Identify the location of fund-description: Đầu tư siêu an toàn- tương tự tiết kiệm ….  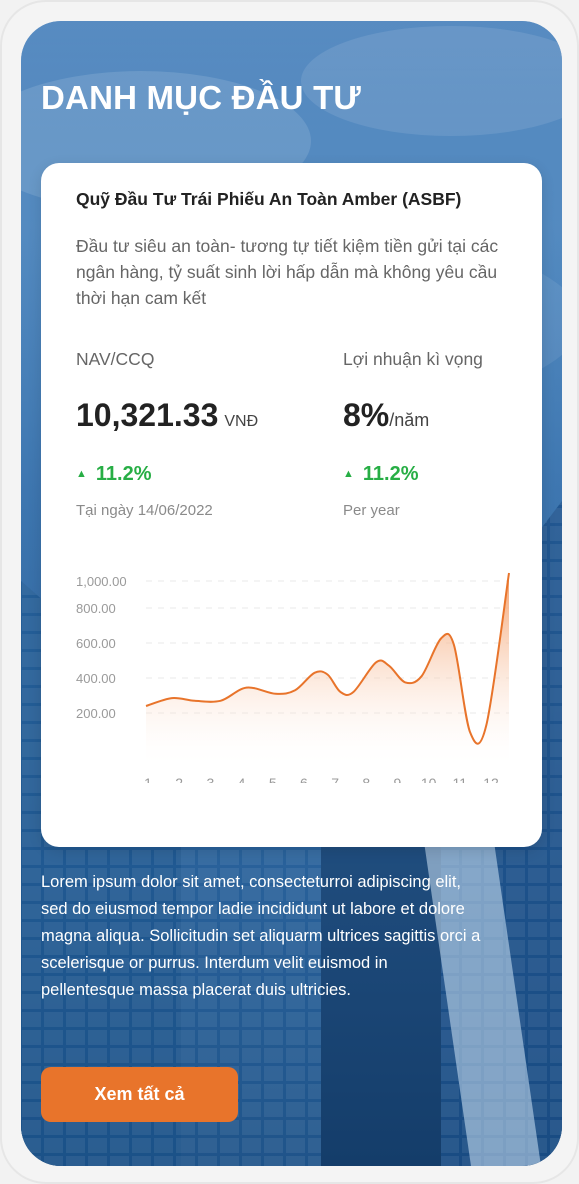
(287, 272).